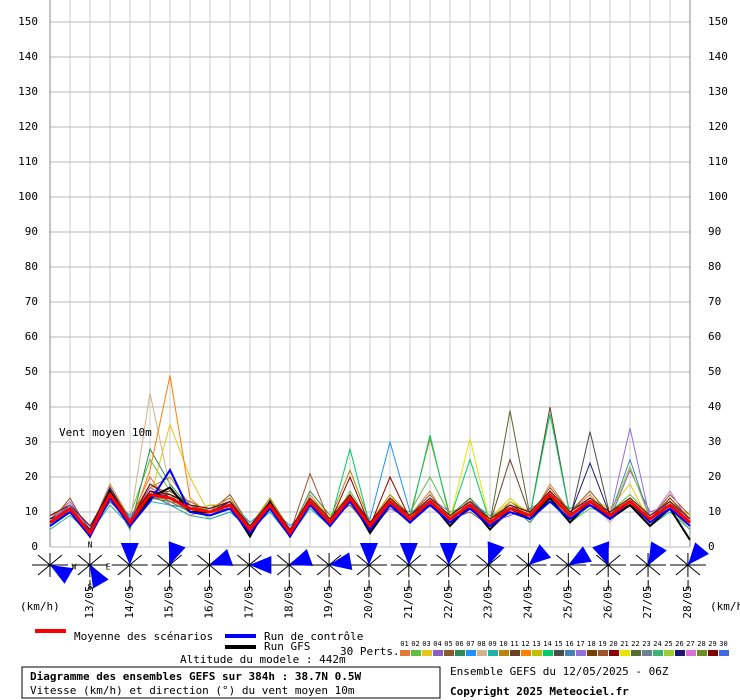  Describe the element at coordinates (714, 336) in the screenshot. I see `y-tick-label-right: 60` at that location.